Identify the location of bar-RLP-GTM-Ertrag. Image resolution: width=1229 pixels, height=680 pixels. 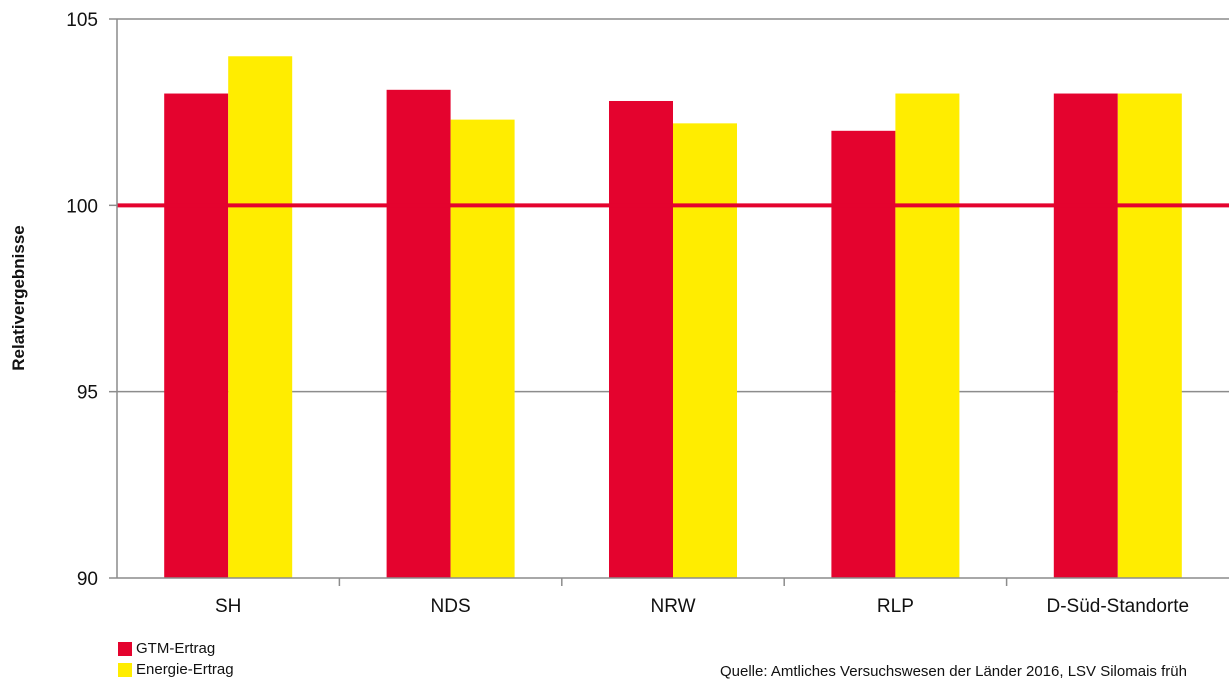
(863, 354).